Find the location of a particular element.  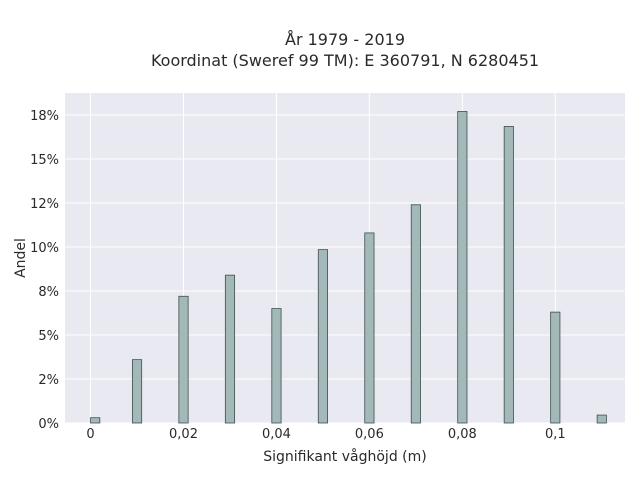

y-tick-label: 18% is located at coordinates (44, 116).